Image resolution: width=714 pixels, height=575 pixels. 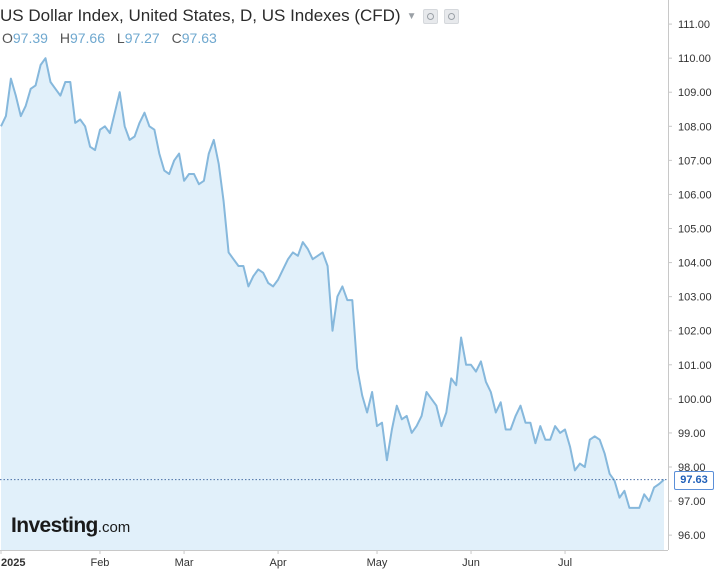 I want to click on close-key: C, so click(x=176, y=38).